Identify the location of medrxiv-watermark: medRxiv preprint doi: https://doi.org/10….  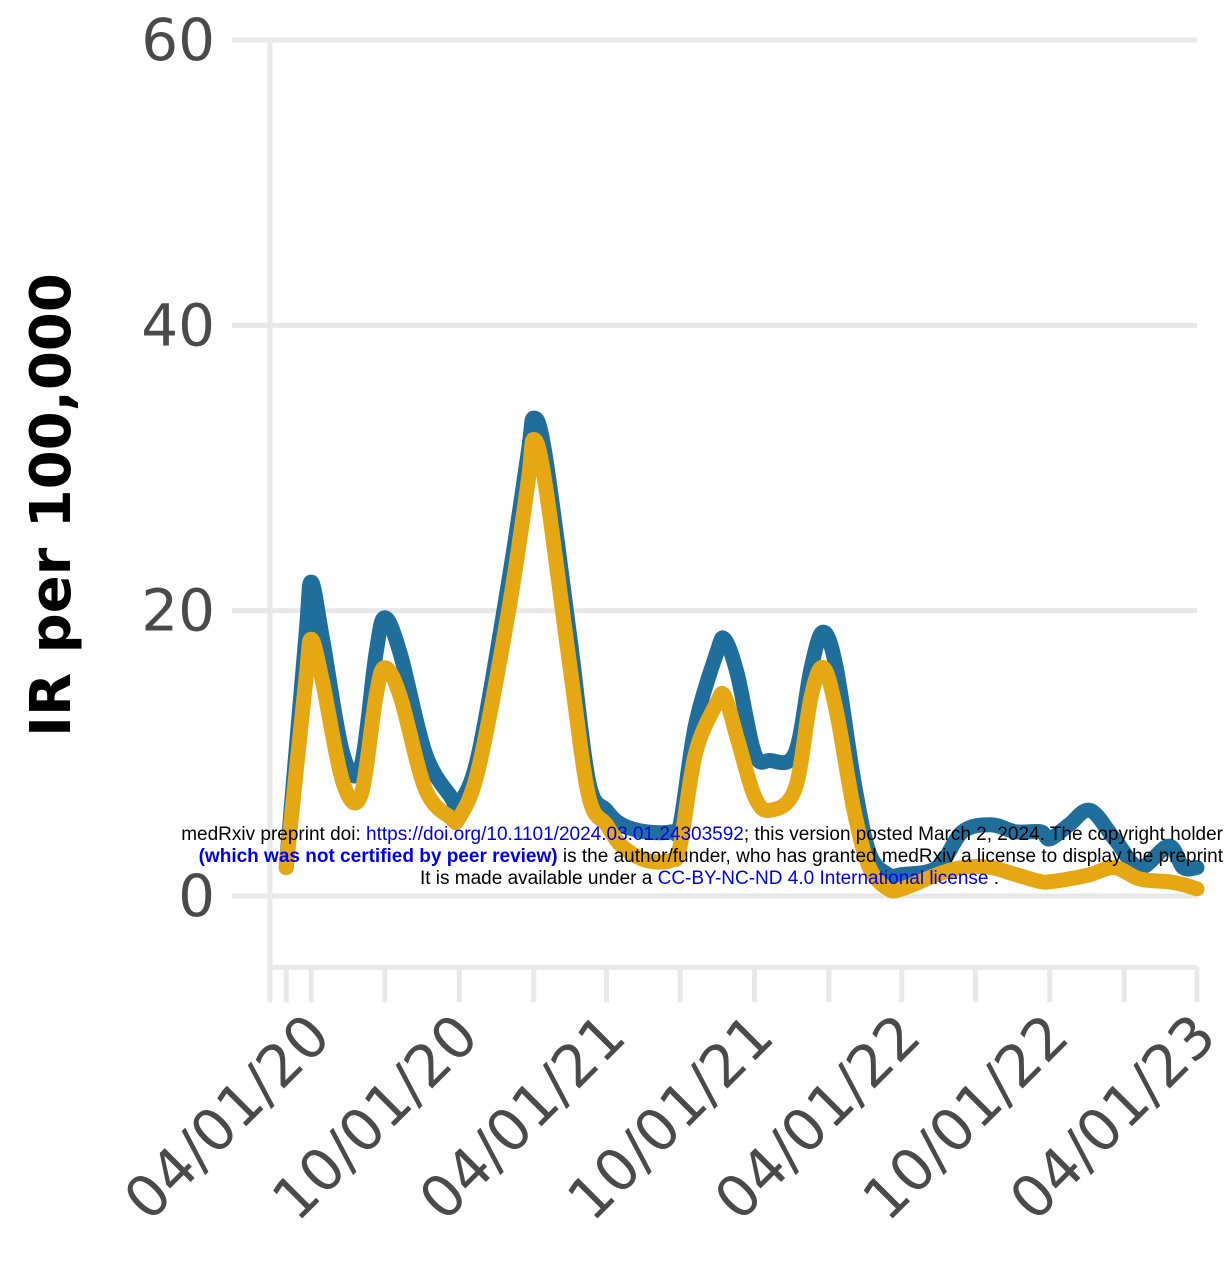
(614, 857).